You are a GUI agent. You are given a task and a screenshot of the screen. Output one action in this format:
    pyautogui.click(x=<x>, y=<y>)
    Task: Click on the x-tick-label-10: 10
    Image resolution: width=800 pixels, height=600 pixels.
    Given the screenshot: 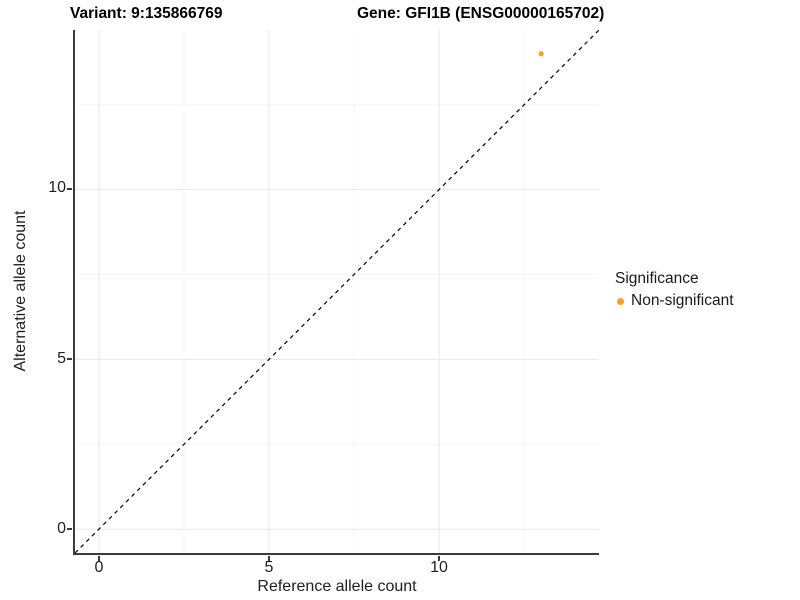 What is the action you would take?
    pyautogui.click(x=439, y=567)
    